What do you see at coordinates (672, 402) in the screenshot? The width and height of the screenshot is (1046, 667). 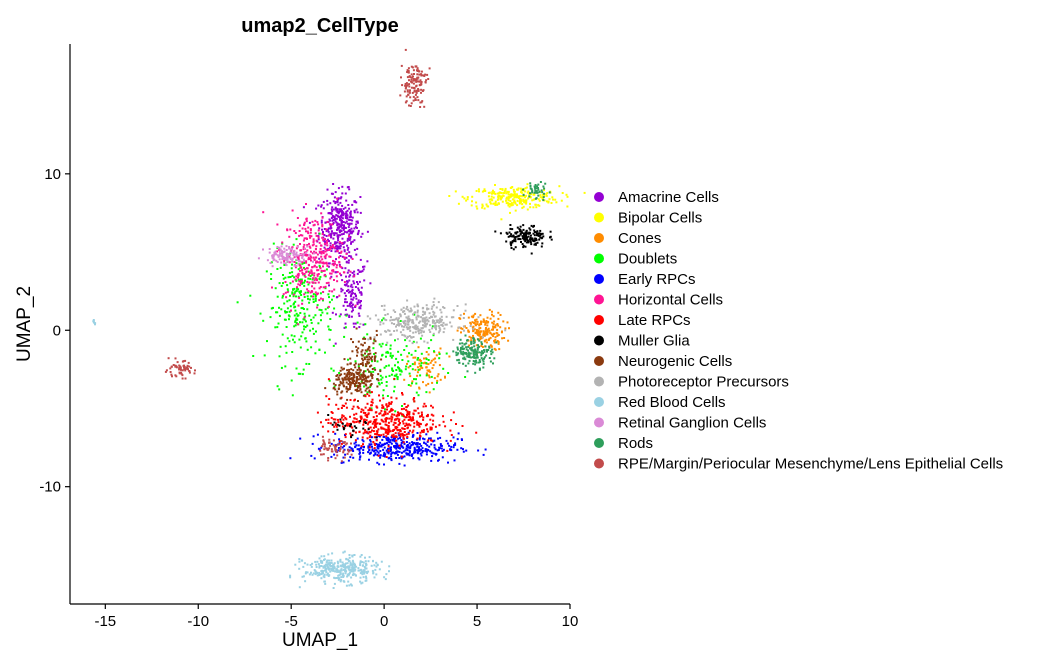 I see `legend-label: Red Blood Cells` at bounding box center [672, 402].